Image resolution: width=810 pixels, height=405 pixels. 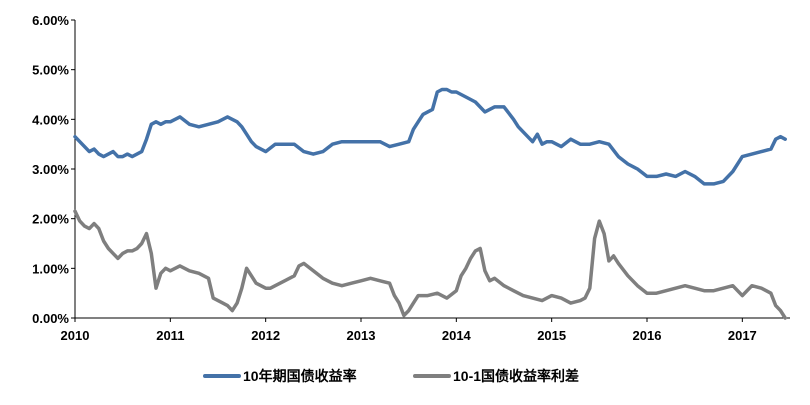 I want to click on y-tick-labels: 0.00% 1.00% 2.00% 3.00% 4.00% 5.00% 6.00%, so click(x=50, y=169).